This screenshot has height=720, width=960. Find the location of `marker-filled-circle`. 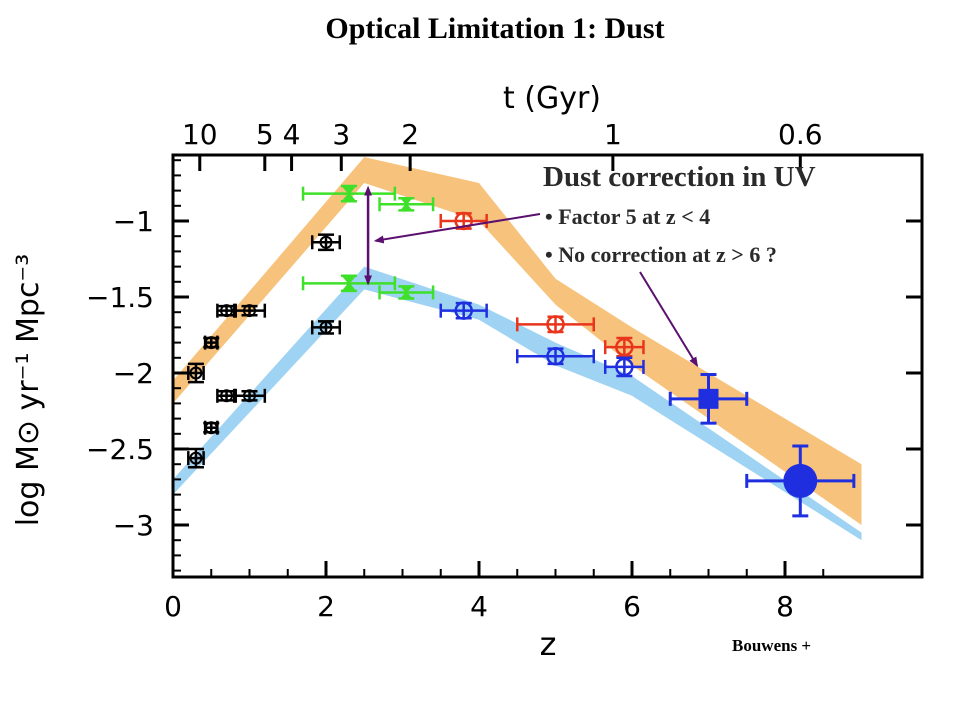

marker-filled-circle is located at coordinates (800, 480).